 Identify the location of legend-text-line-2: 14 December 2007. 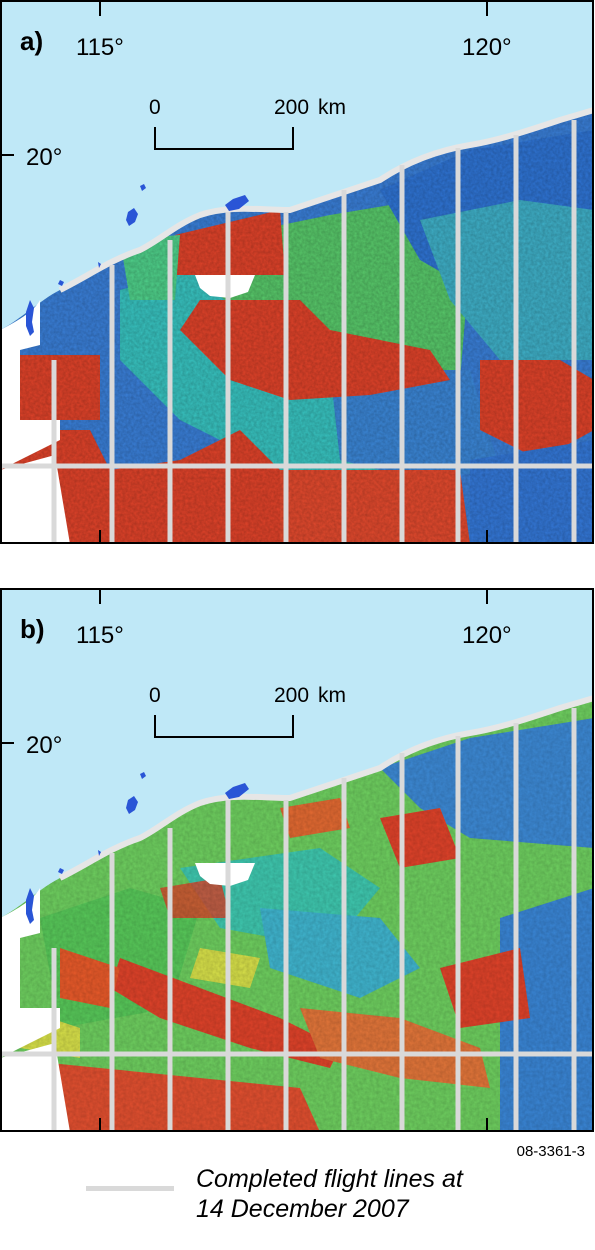
(302, 1209).